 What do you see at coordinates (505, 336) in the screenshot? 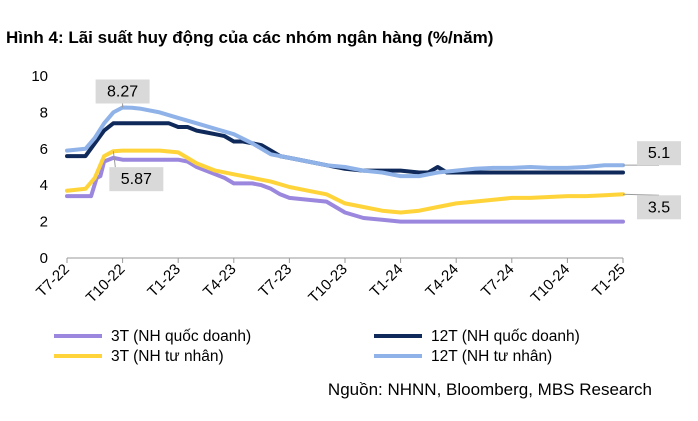
I see `legend-label: 12T (NH quốc doanh)` at bounding box center [505, 336].